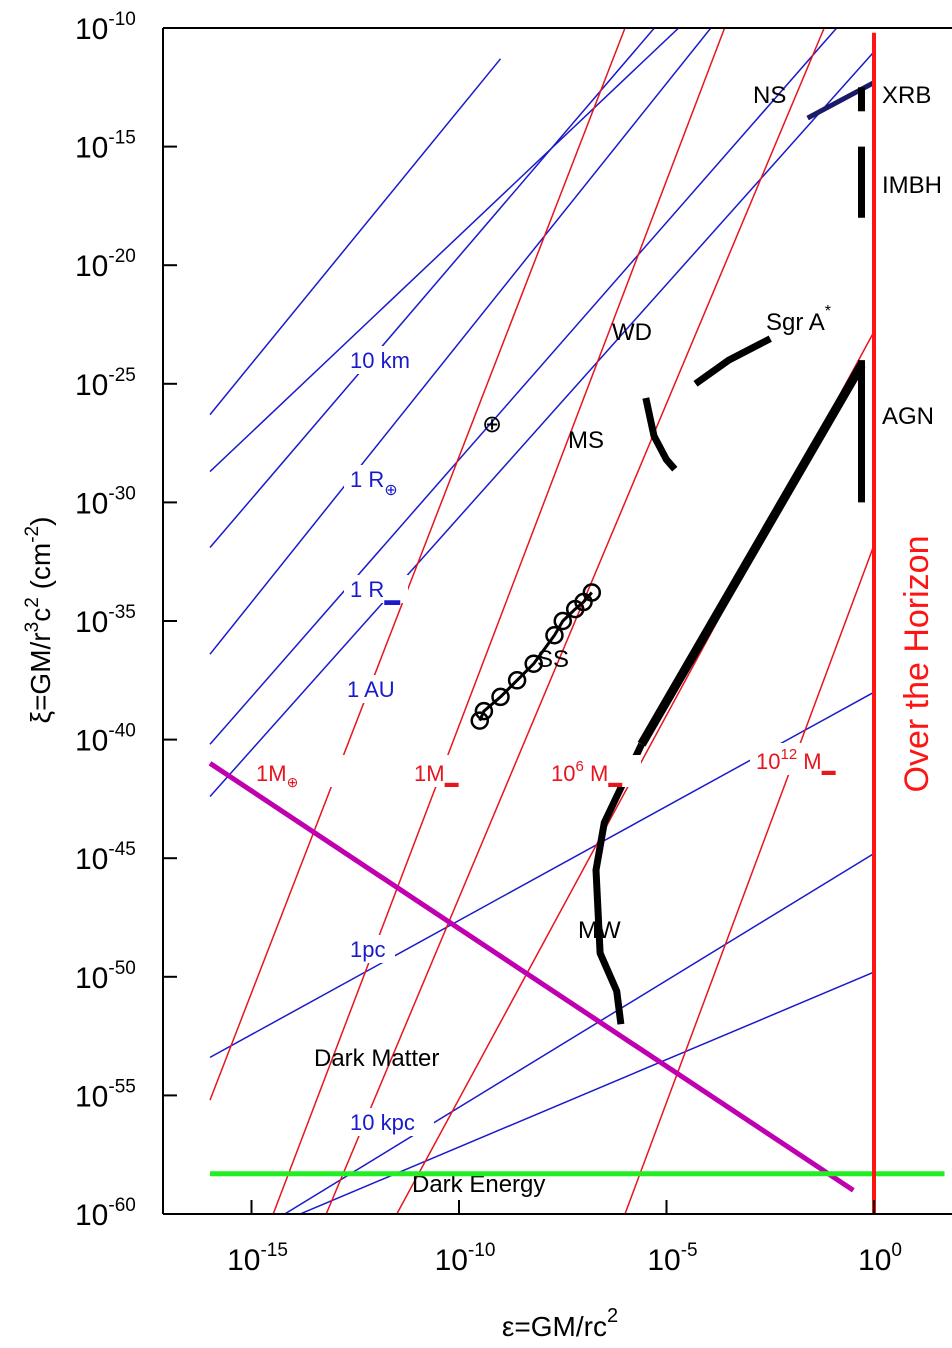 The height and width of the screenshot is (1348, 952). I want to click on y-tick-label: 10-15, so click(105, 146).